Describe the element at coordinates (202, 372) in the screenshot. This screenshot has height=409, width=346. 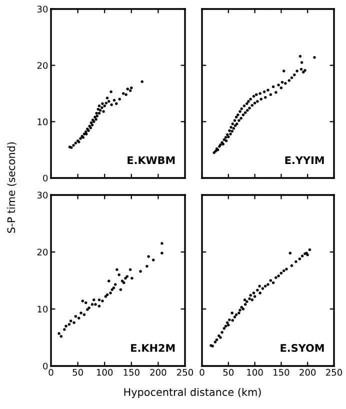
I see `x-tick-label: 0` at that location.